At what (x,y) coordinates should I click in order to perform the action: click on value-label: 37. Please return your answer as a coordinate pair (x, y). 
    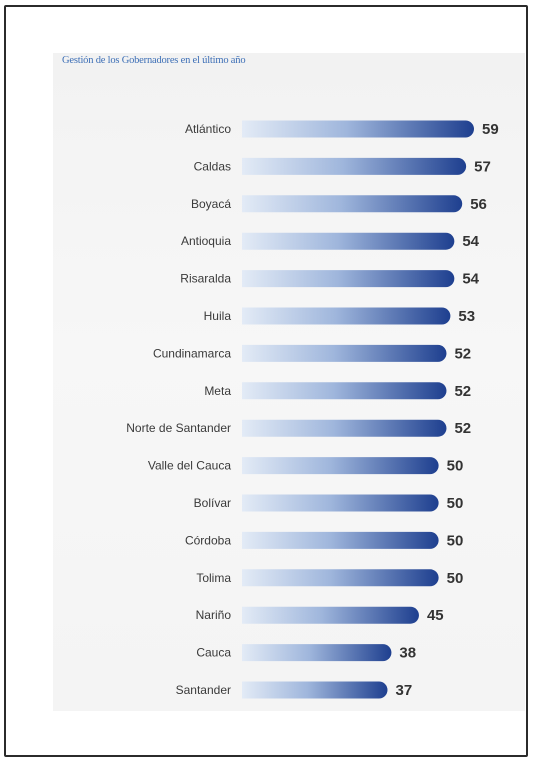
    Looking at the image, I should click on (403, 690).